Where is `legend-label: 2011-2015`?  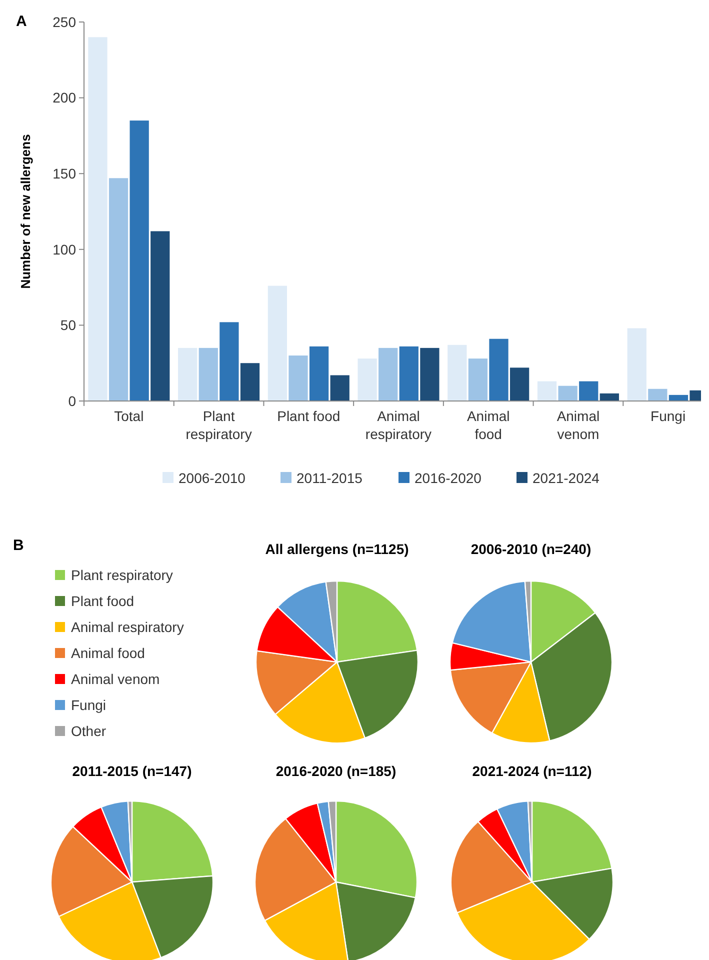
legend-label: 2011-2015 is located at coordinates (329, 478).